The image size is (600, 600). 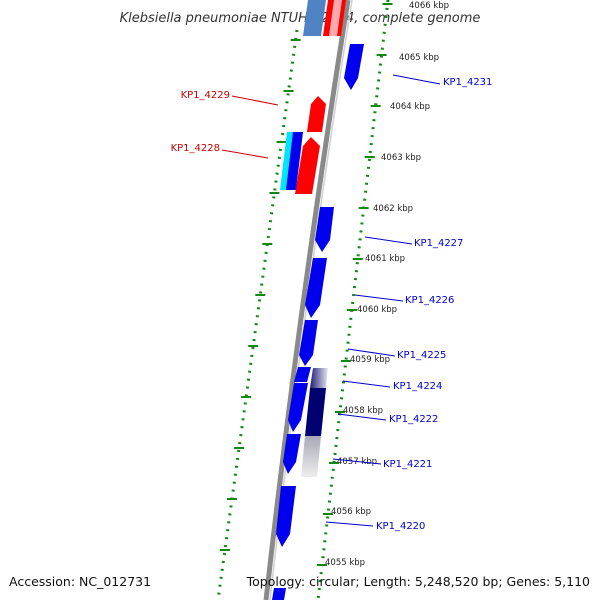 What do you see at coordinates (319, 378) in the screenshot?
I see `gene-kp1-4222-top` at bounding box center [319, 378].